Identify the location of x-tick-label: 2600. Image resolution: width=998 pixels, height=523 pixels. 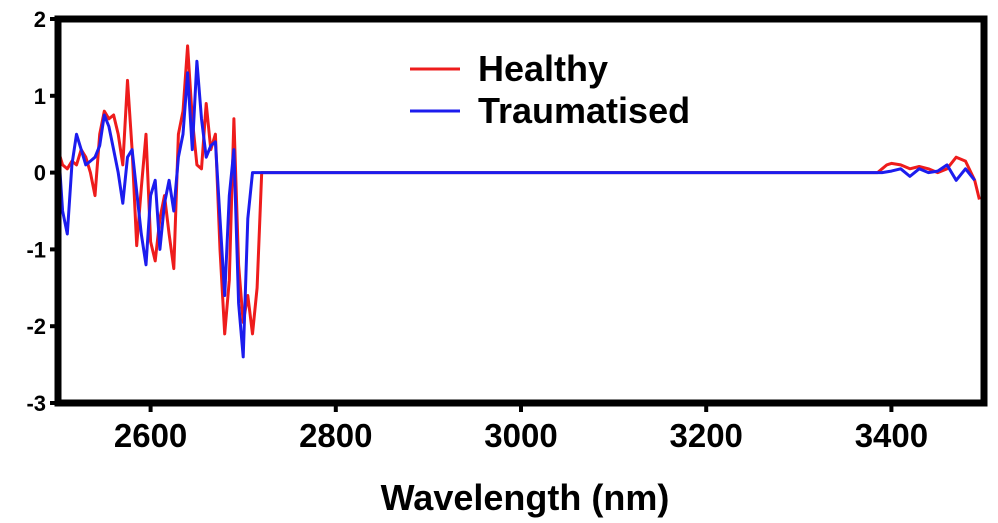
(150, 435).